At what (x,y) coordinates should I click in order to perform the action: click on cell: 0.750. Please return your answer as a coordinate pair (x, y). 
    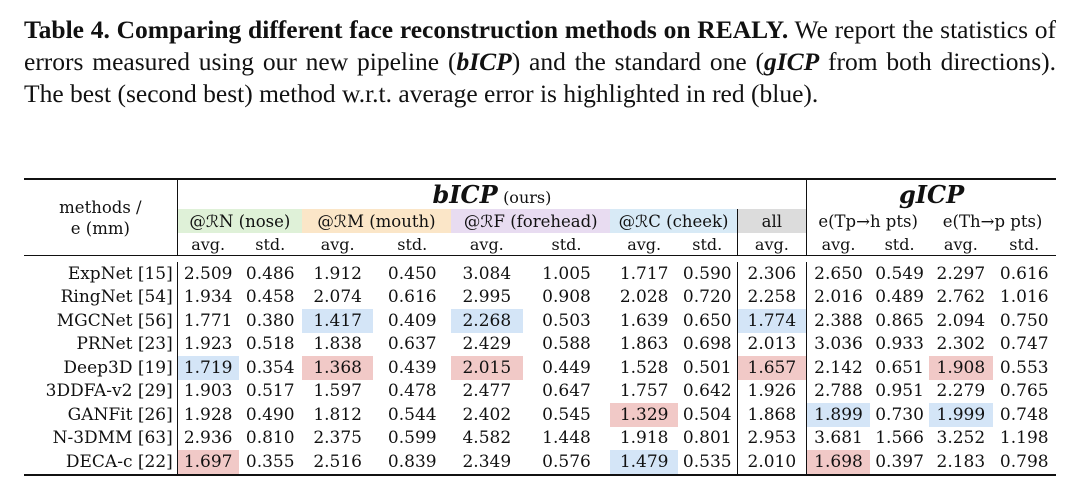
    Looking at the image, I should click on (1024, 320).